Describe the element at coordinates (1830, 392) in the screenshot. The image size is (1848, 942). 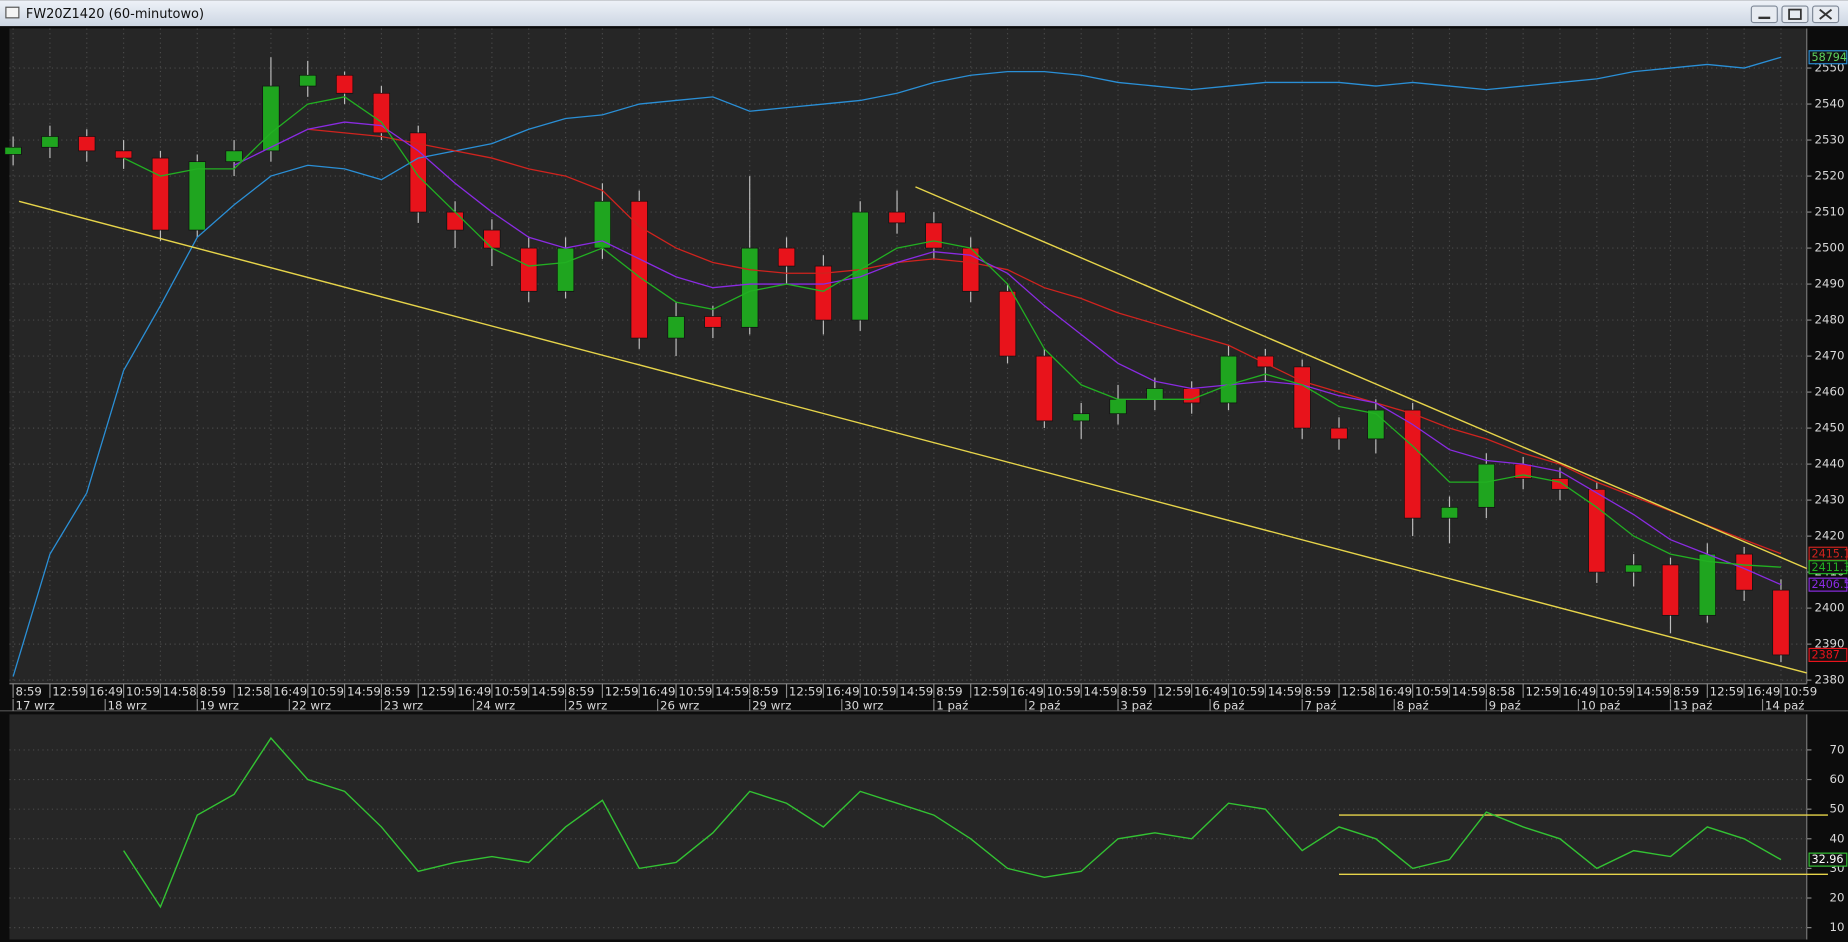
I see `y-tick-label: 2460` at that location.